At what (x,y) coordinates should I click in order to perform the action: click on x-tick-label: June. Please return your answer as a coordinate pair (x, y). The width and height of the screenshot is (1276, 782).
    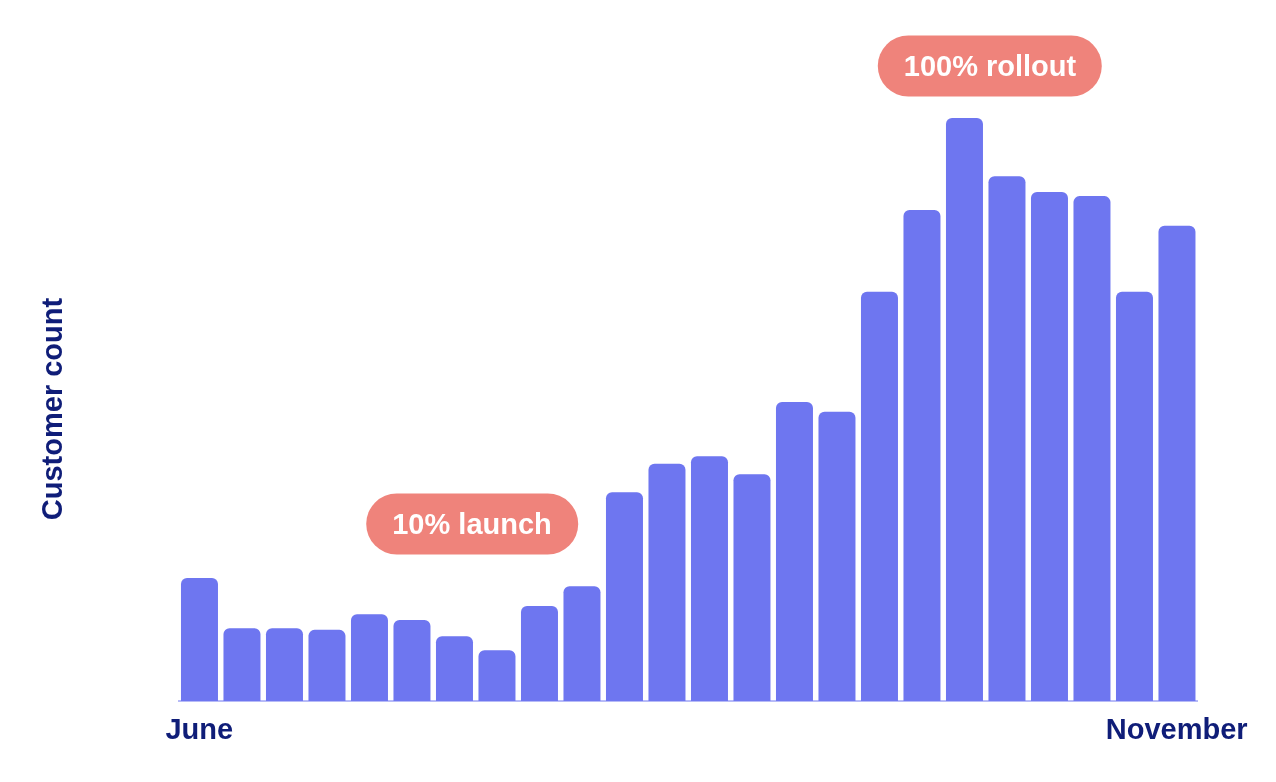
    Looking at the image, I should click on (199, 729).